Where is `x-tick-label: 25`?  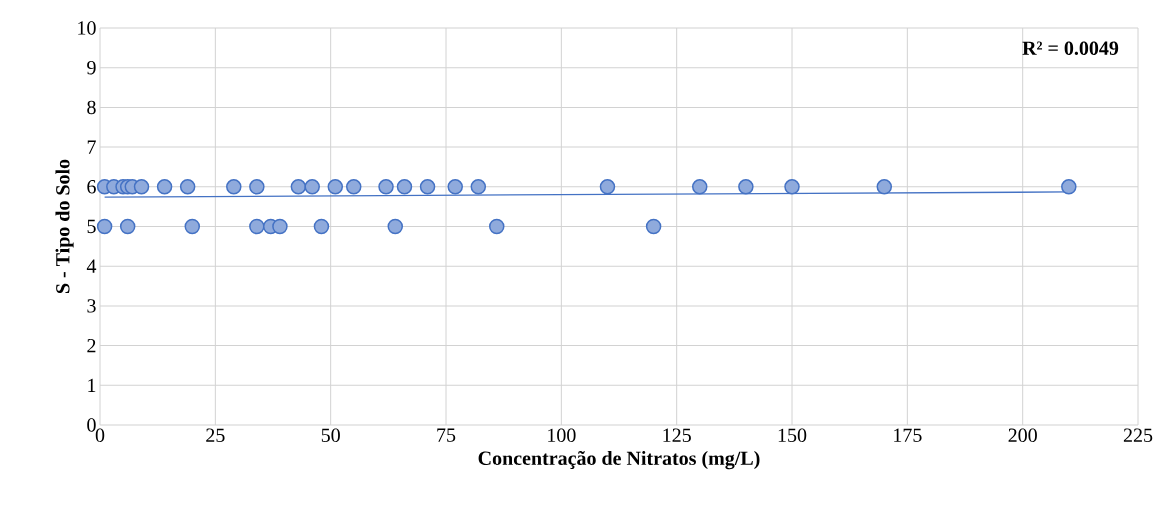 x-tick-label: 25 is located at coordinates (215, 435).